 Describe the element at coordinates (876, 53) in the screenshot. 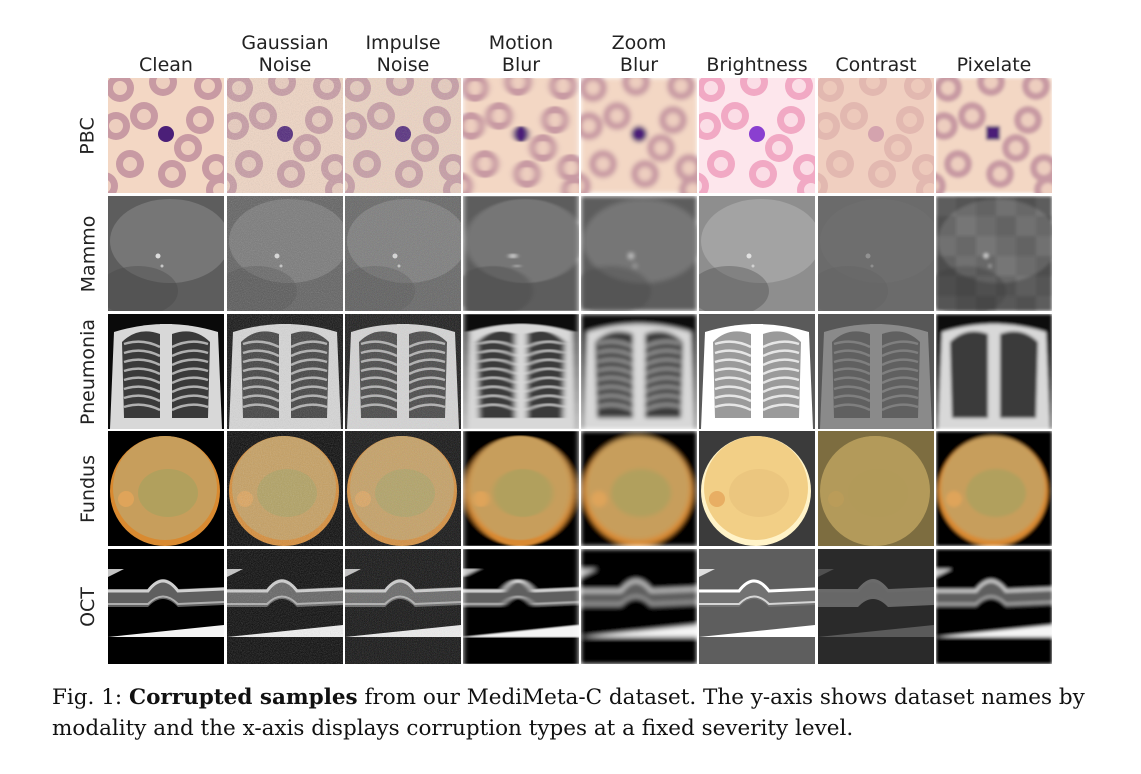

I see `column-header-contrast: Contrast` at that location.